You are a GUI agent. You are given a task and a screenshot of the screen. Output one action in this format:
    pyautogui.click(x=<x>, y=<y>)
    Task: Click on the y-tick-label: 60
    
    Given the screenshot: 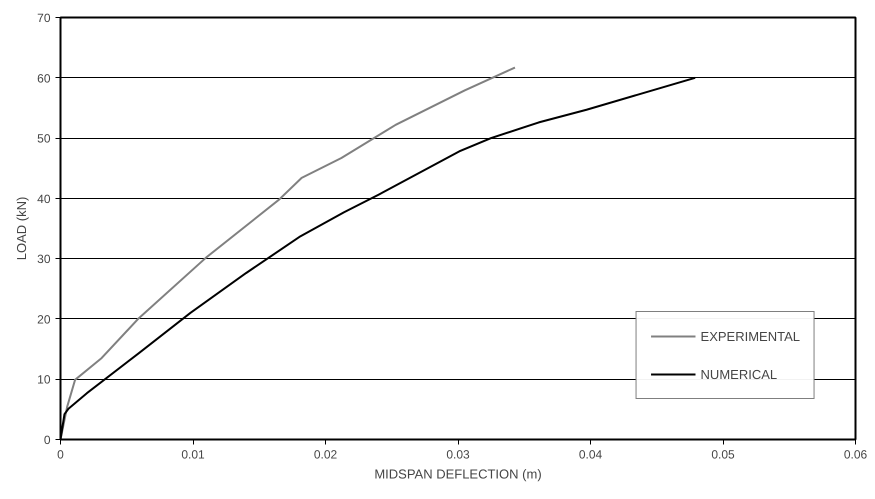 What is the action you would take?
    pyautogui.click(x=44, y=78)
    